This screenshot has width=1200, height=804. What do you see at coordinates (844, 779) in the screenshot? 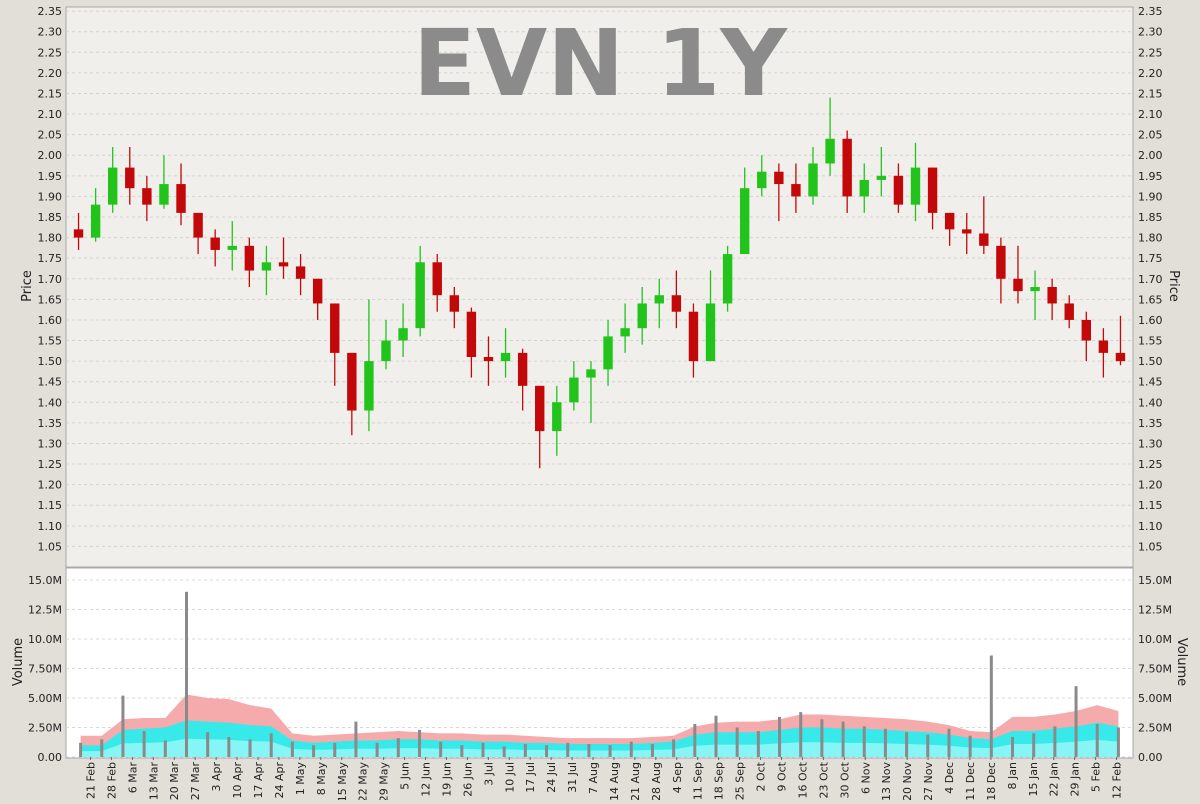
I see `date-tick-label: 30 Oct` at bounding box center [844, 779].